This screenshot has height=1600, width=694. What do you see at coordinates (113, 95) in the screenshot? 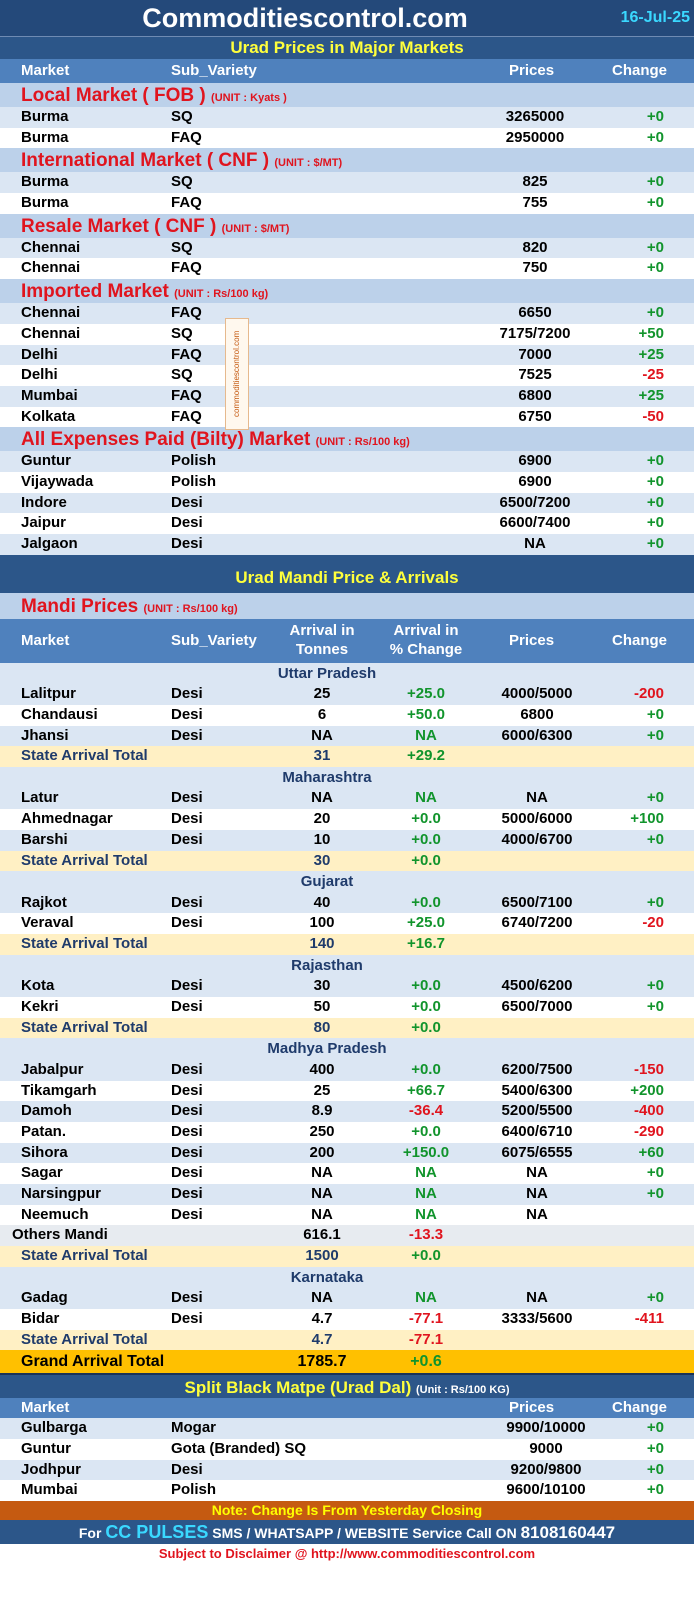
I see `category-name: Local Market ( FOB )` at bounding box center [113, 95].